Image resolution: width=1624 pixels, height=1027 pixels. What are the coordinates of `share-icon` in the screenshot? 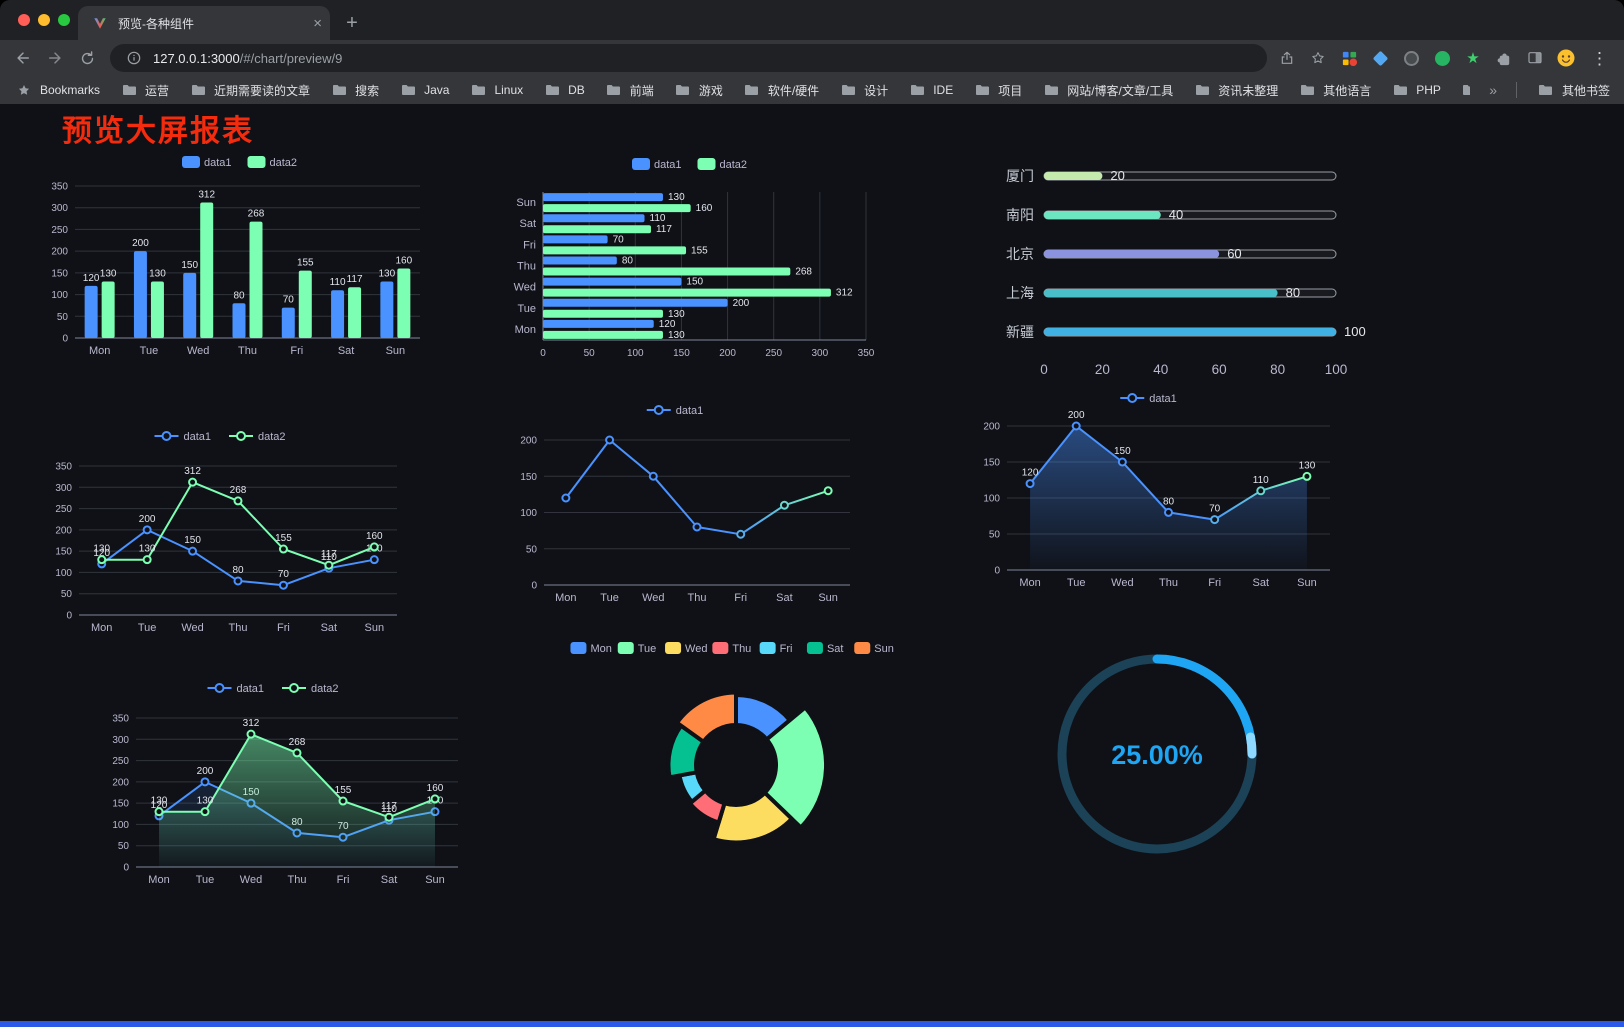 It's located at (1287, 58).